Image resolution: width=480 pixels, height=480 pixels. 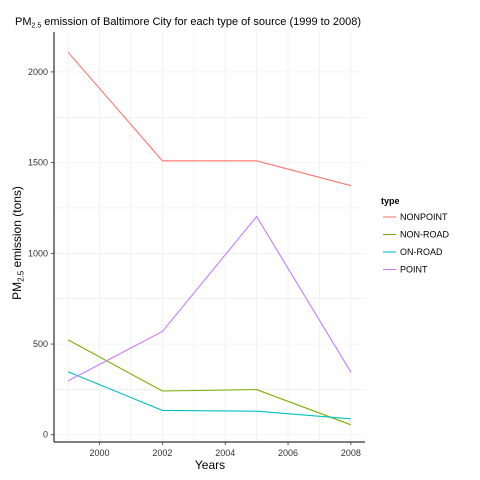 What do you see at coordinates (288, 453) in the screenshot?
I see `x-tick-label: 2006` at bounding box center [288, 453].